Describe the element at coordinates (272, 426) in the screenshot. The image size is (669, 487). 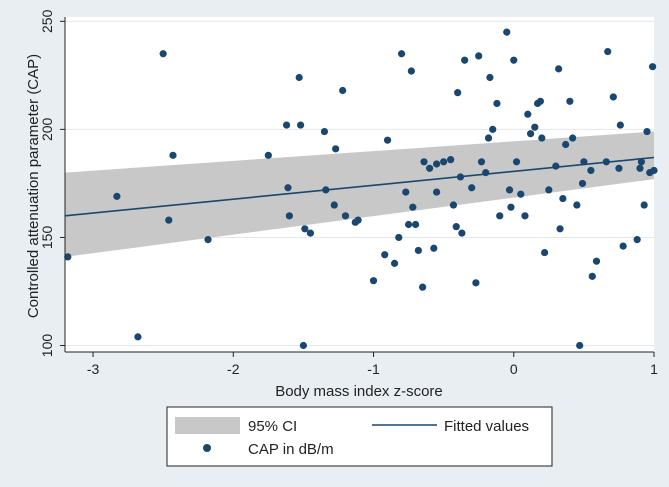
I see `legend-ci-label: 95% CI` at that location.